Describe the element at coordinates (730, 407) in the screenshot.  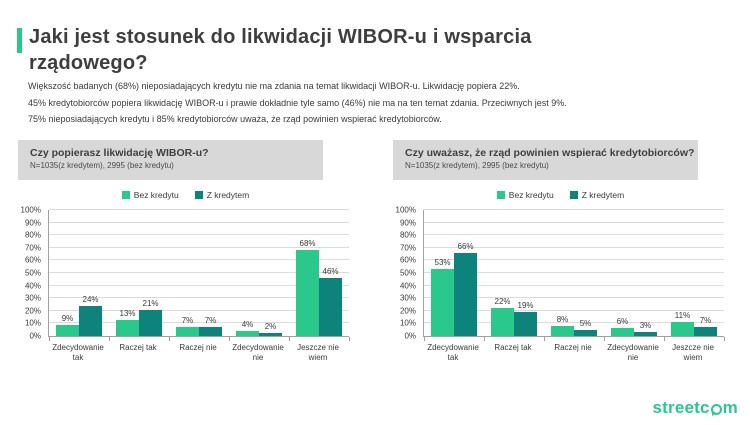
I see `logo-text-suffix: m` at that location.